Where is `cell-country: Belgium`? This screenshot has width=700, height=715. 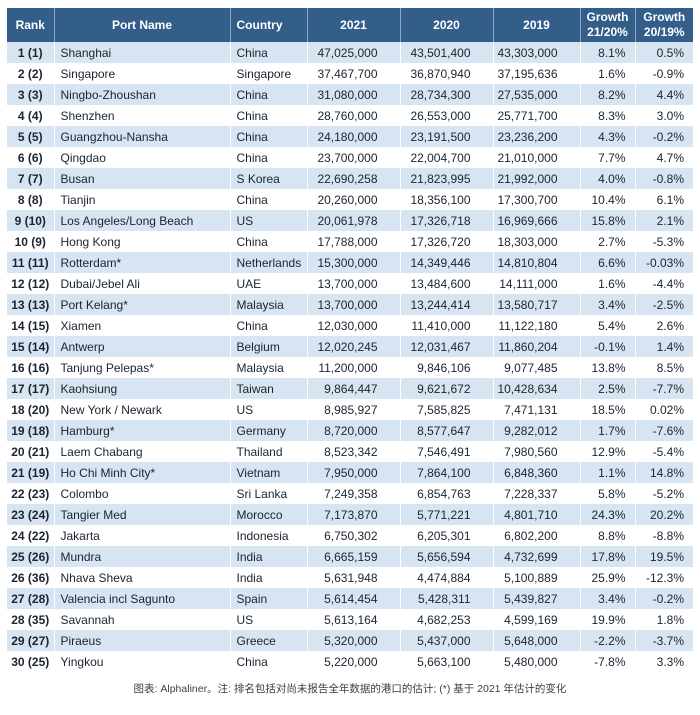
cell-country: Belgium is located at coordinates (269, 346).